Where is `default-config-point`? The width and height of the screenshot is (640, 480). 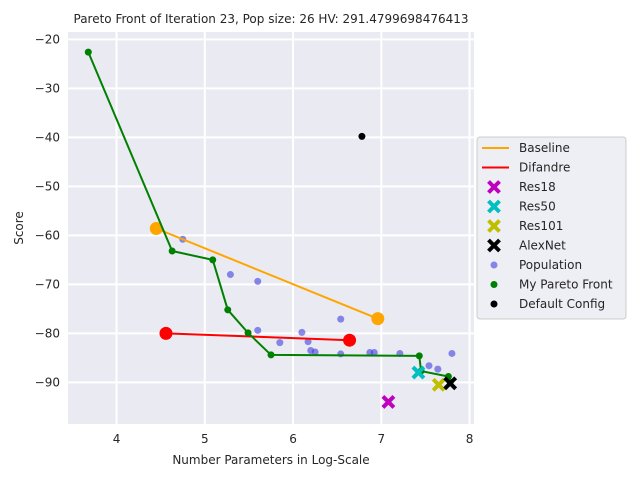
default-config-point is located at coordinates (362, 136).